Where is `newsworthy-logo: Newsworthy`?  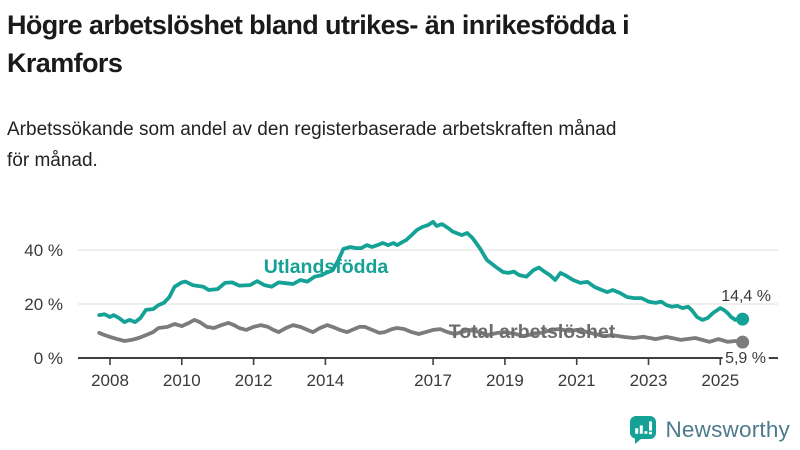 newsworthy-logo: Newsworthy is located at coordinates (709, 430).